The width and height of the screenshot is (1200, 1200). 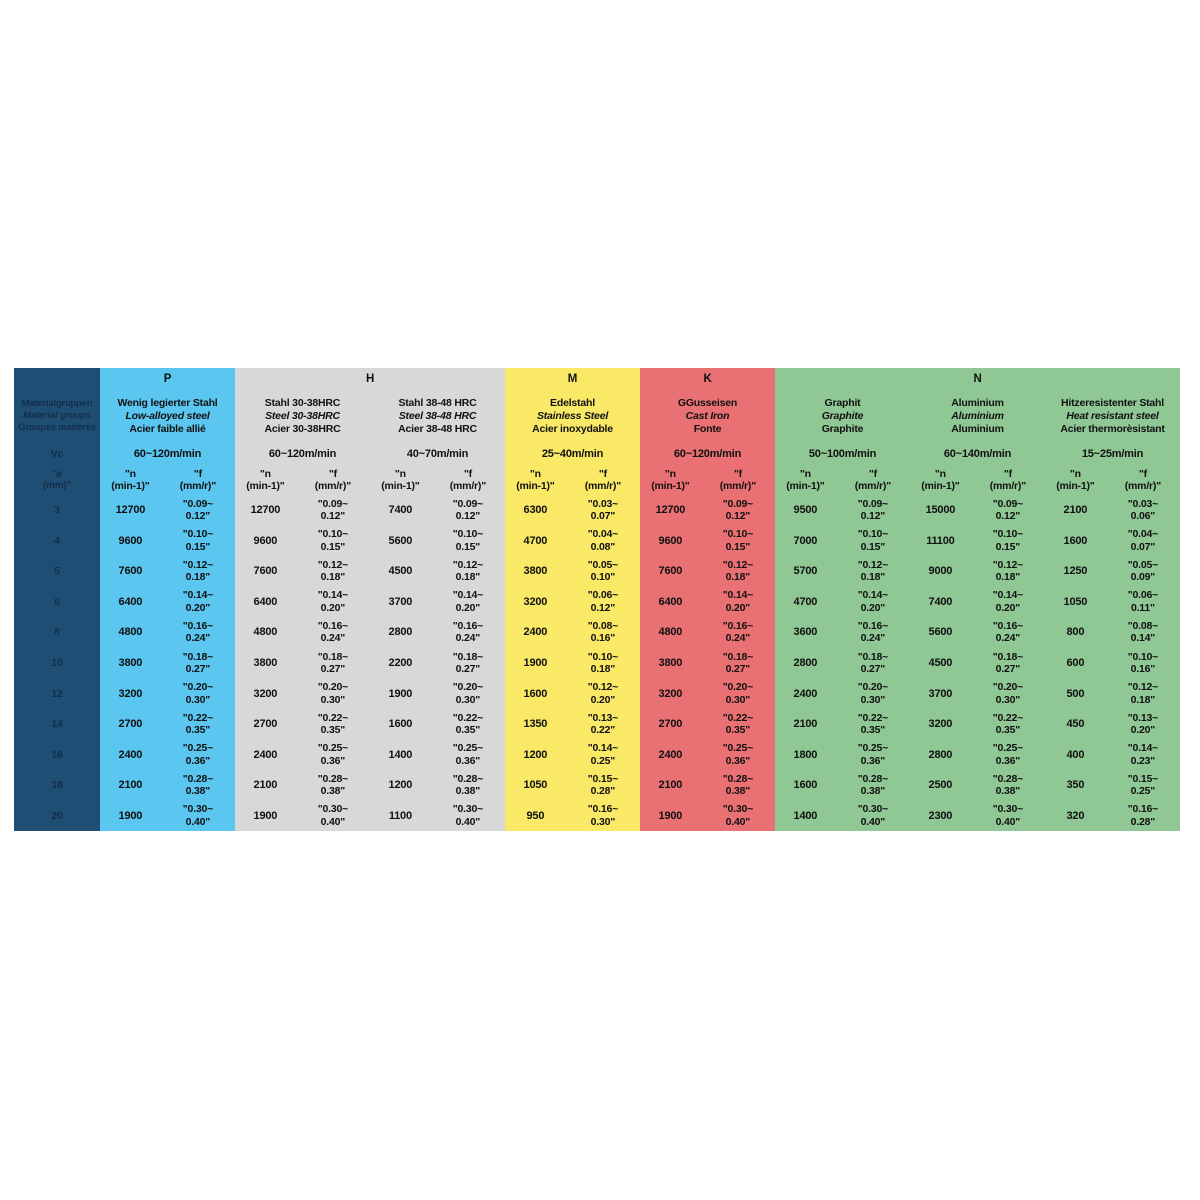 What do you see at coordinates (333, 815) in the screenshot?
I see `feed-rate-value: "0.30~ 0.40"` at bounding box center [333, 815].